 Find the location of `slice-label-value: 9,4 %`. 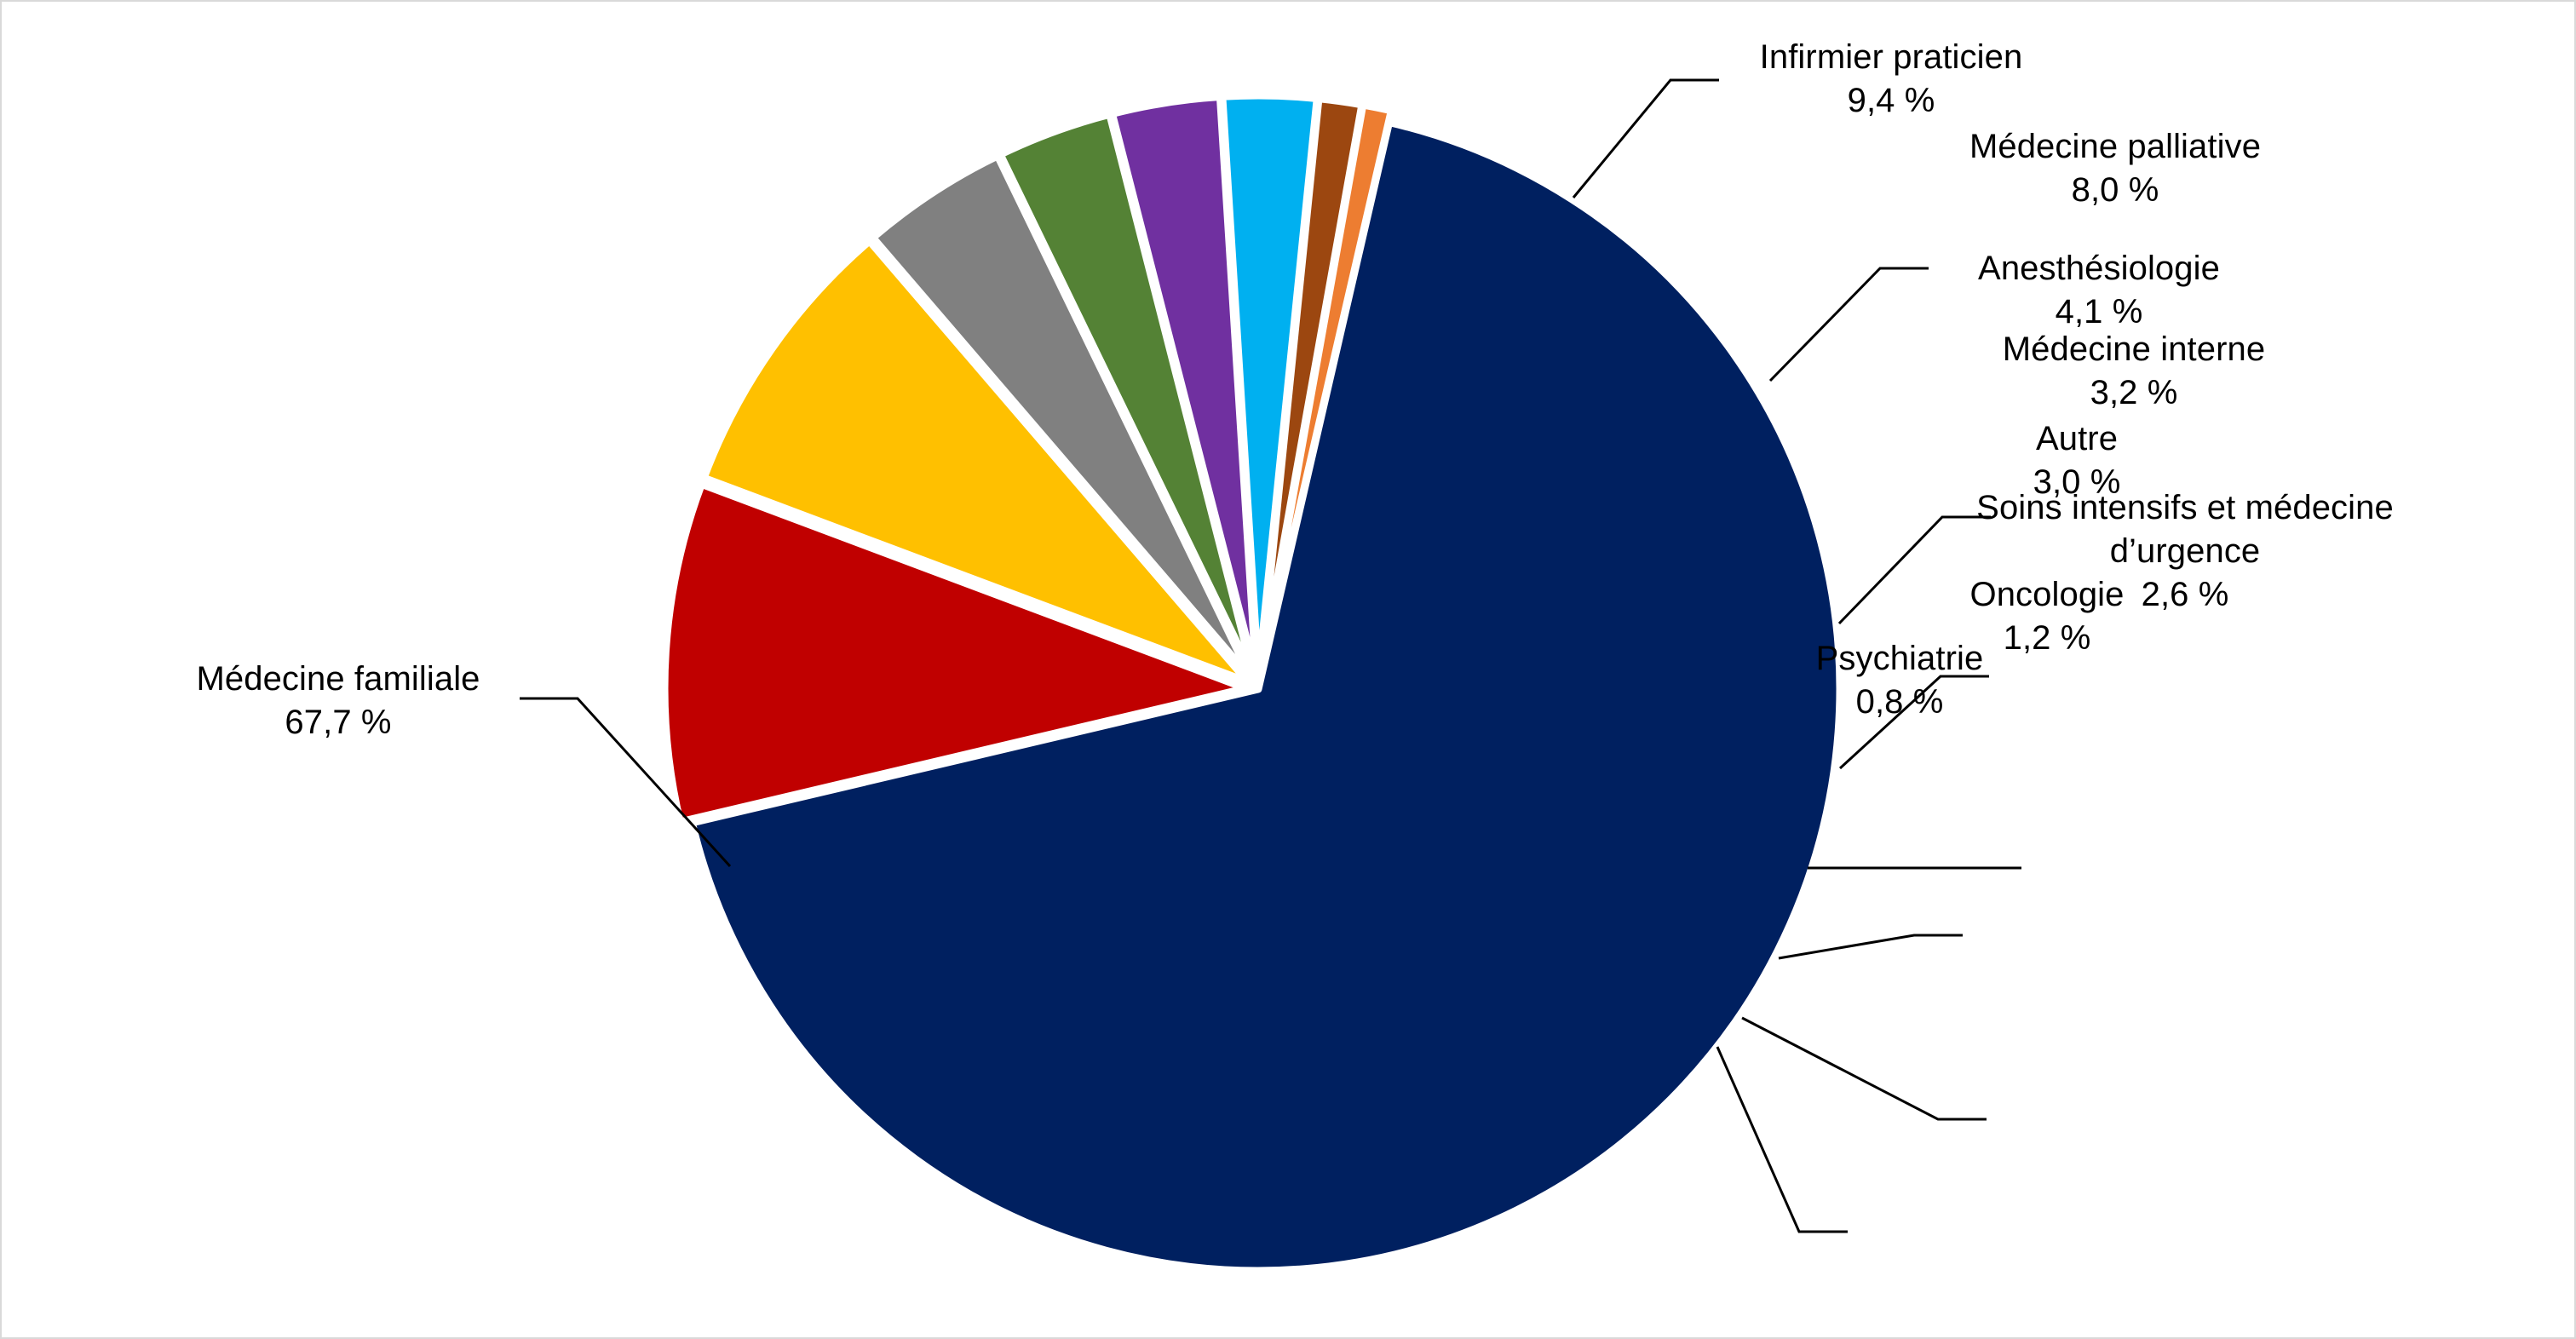

slice-label-value: 9,4 % is located at coordinates (1891, 101).